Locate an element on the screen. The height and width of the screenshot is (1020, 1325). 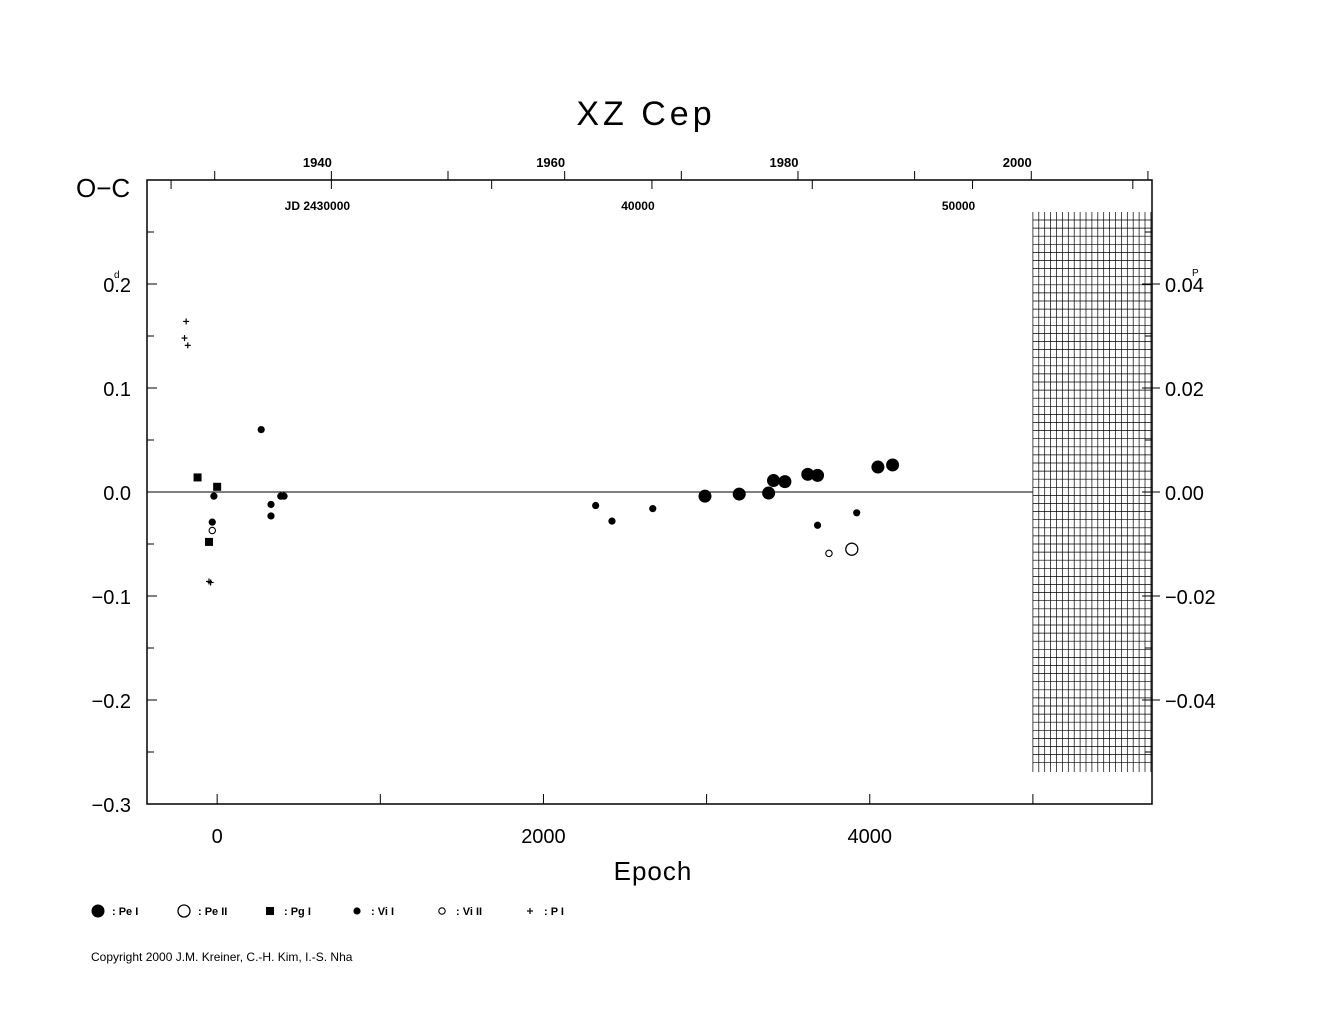
x-tick-label: 4000 is located at coordinates (870, 837).